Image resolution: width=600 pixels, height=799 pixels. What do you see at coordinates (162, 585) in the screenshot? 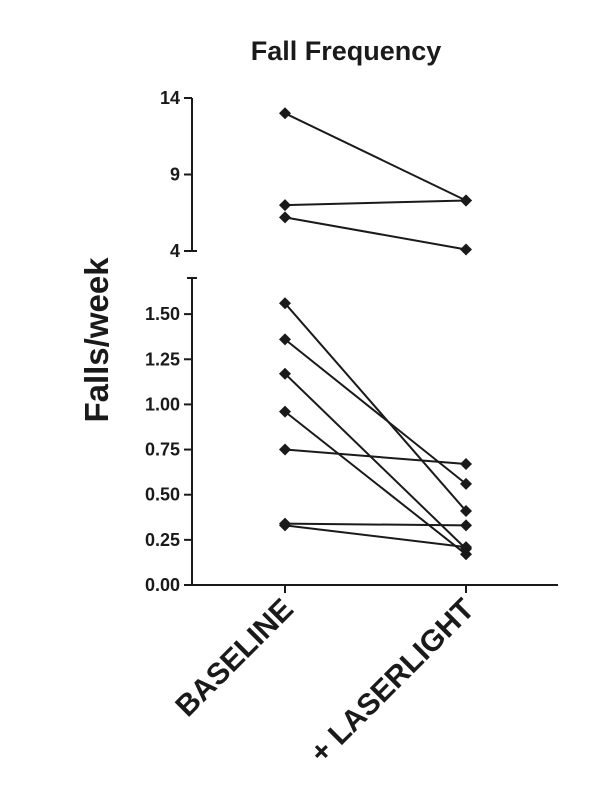
I see `y-tick-label: 0.00` at bounding box center [162, 585].